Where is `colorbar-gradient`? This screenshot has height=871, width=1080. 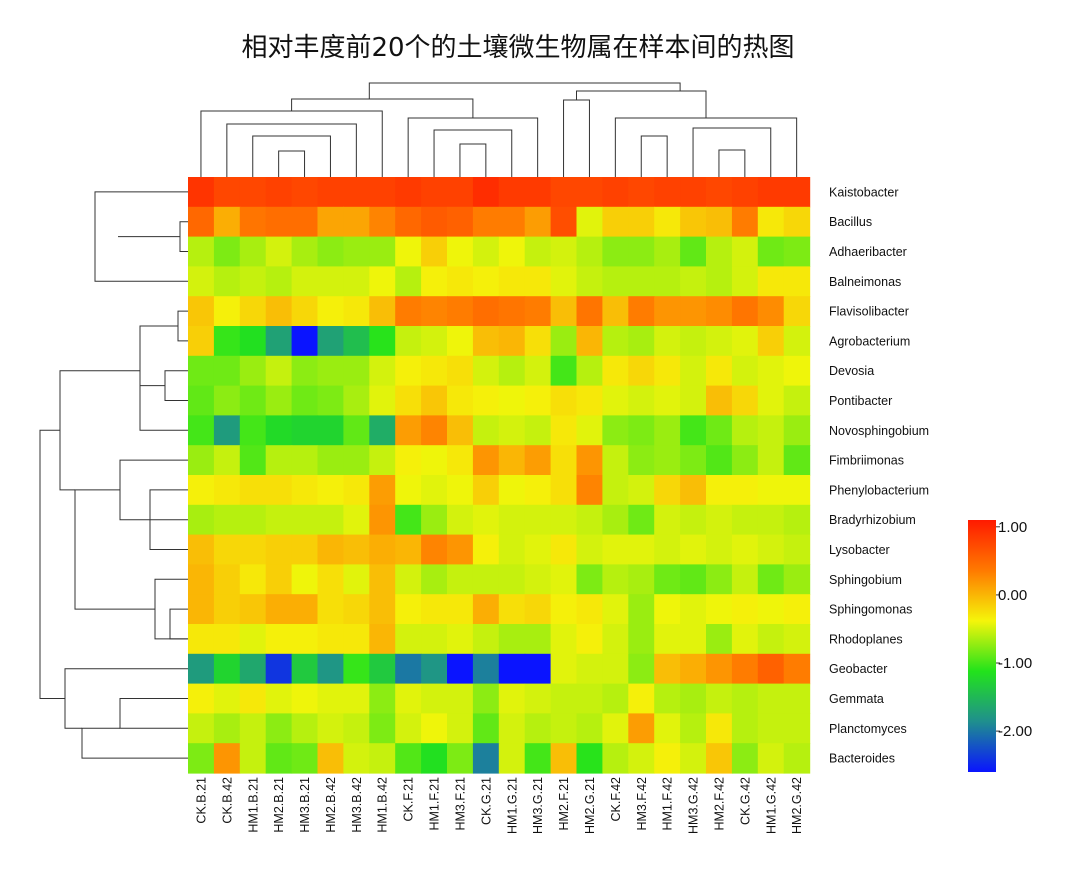 colorbar-gradient is located at coordinates (982, 646).